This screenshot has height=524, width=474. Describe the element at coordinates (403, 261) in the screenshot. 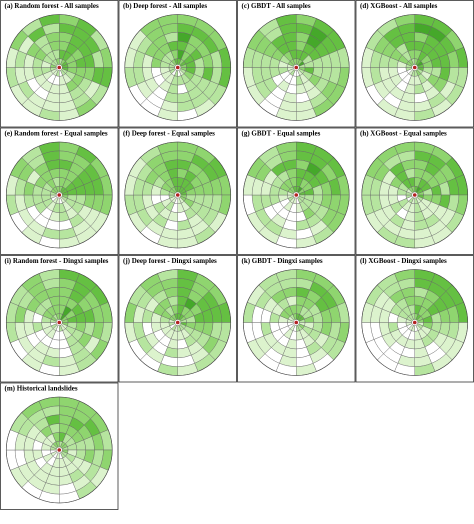

I see `panel-title: (l) XGBoost - Dingxi samples` at that location.